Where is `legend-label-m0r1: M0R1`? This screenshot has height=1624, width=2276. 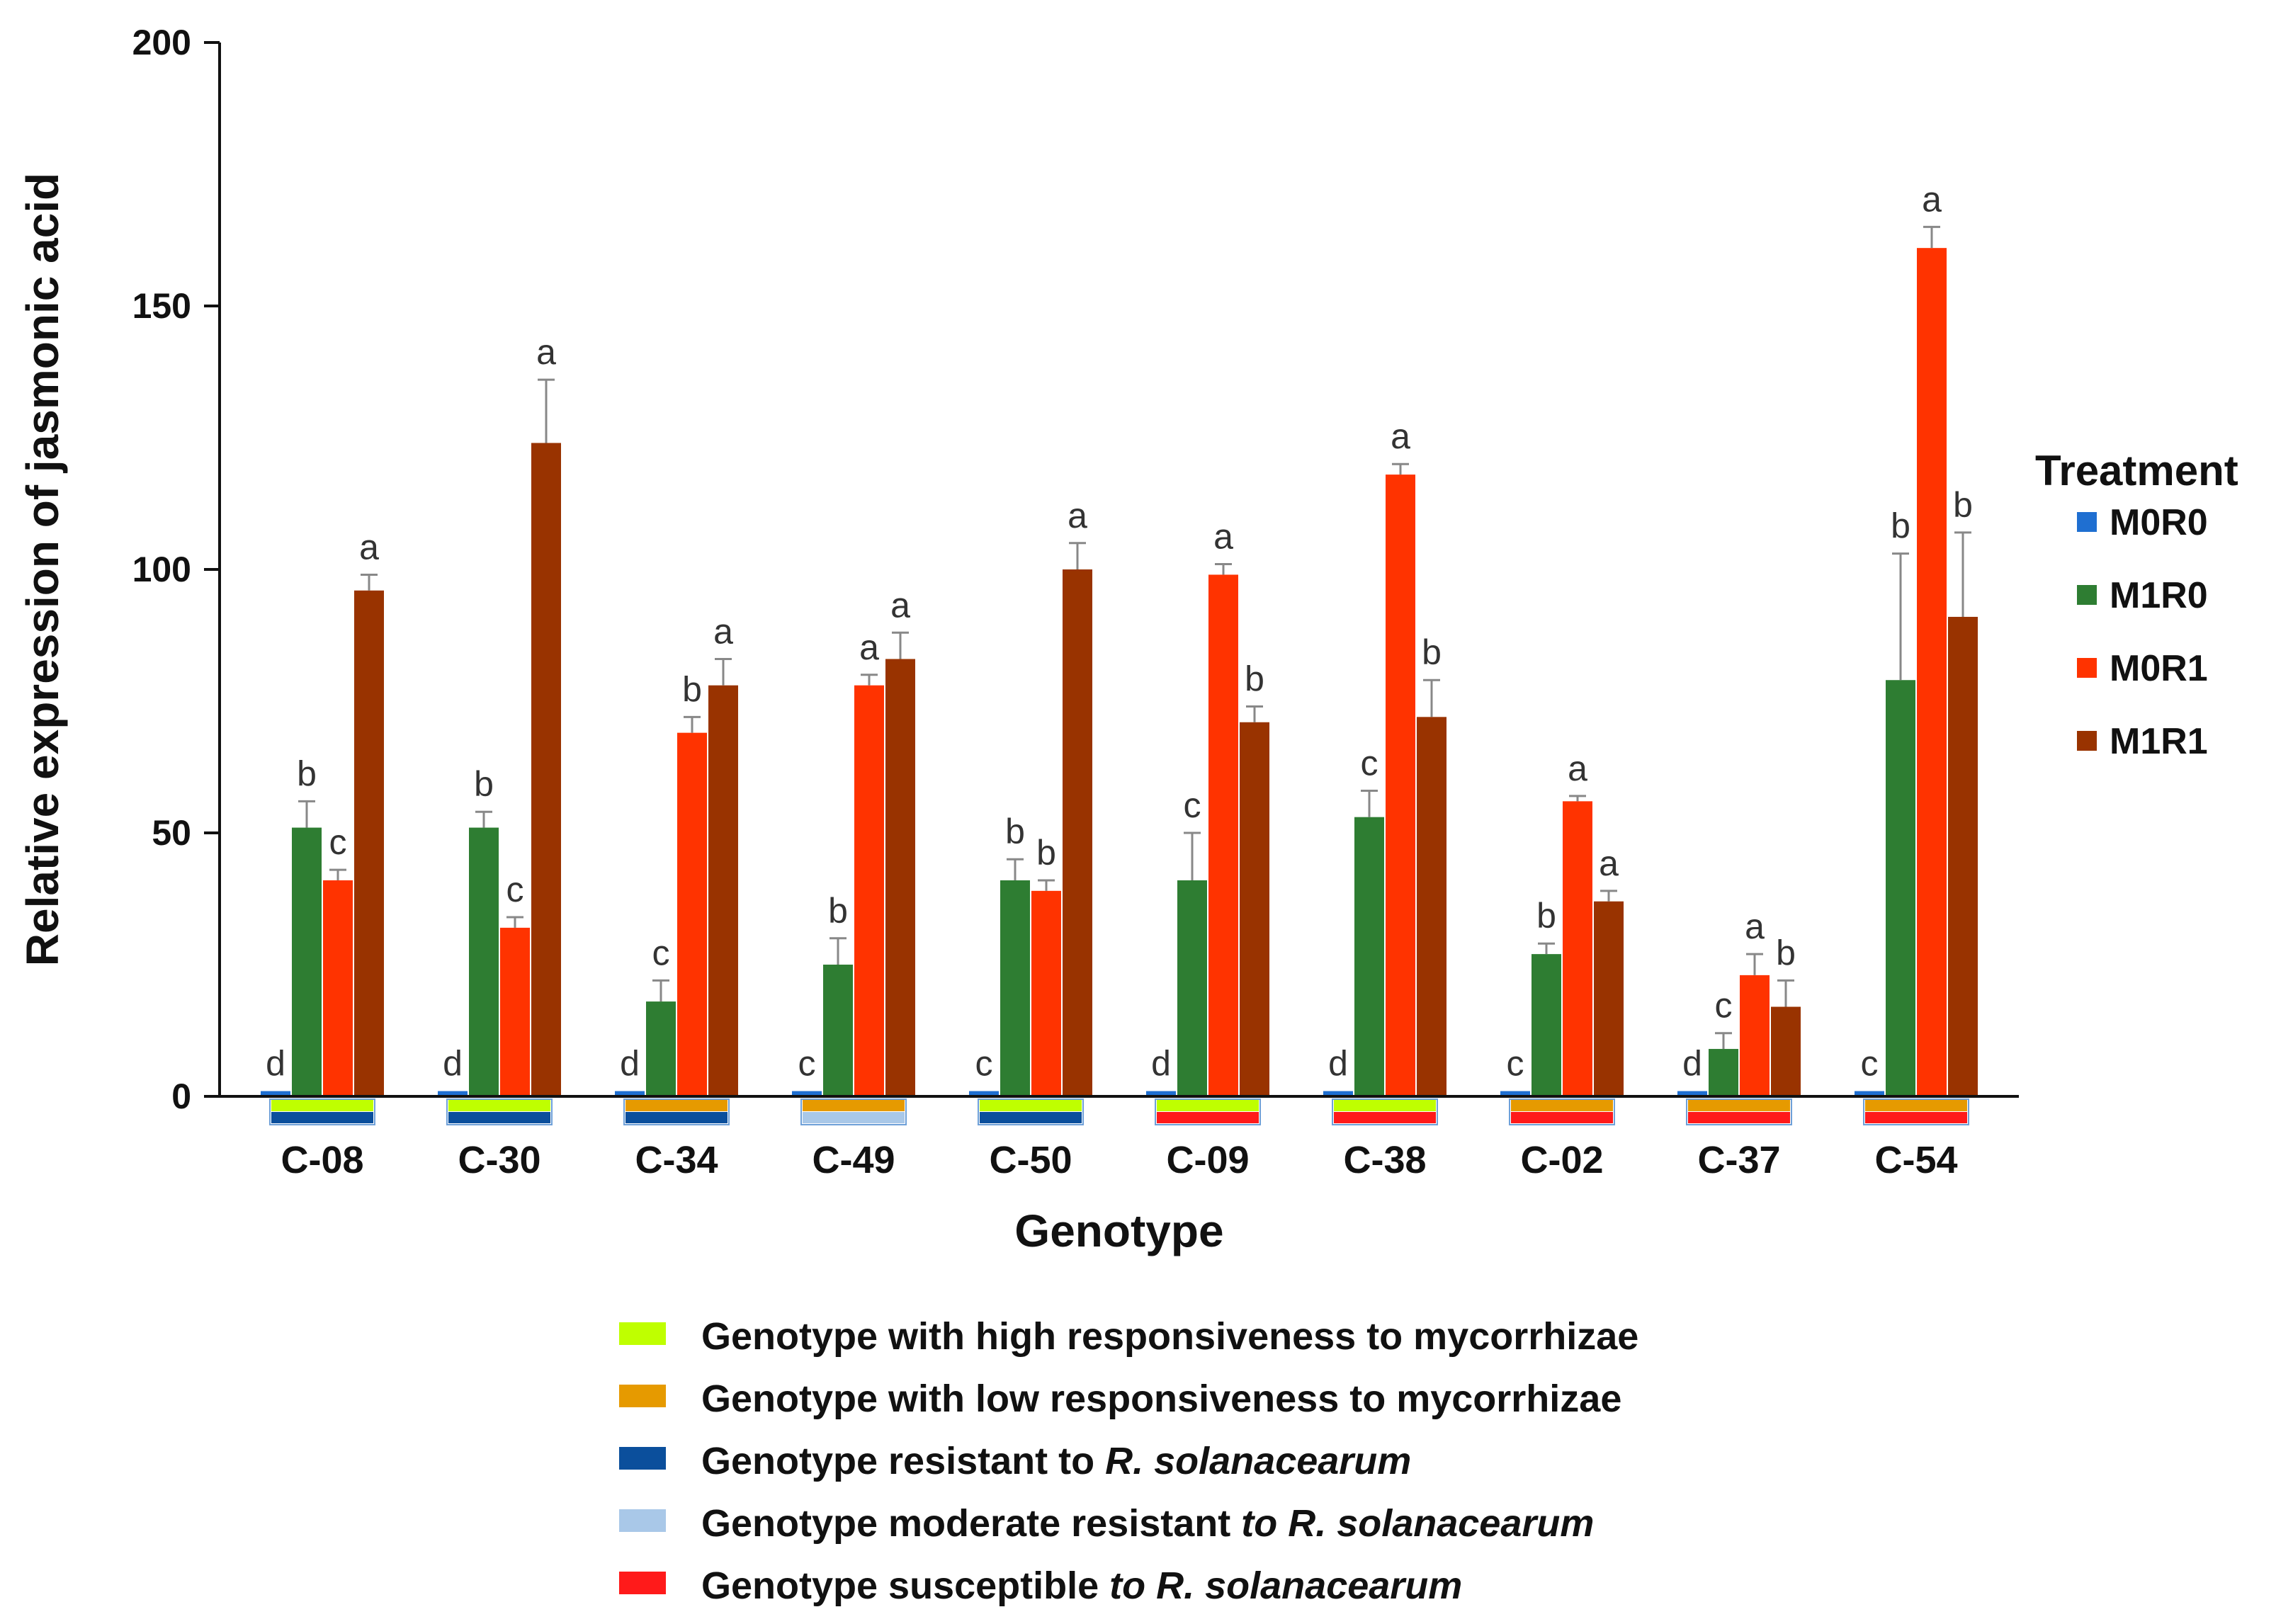
legend-label-m0r1: M0R1 is located at coordinates (2159, 668).